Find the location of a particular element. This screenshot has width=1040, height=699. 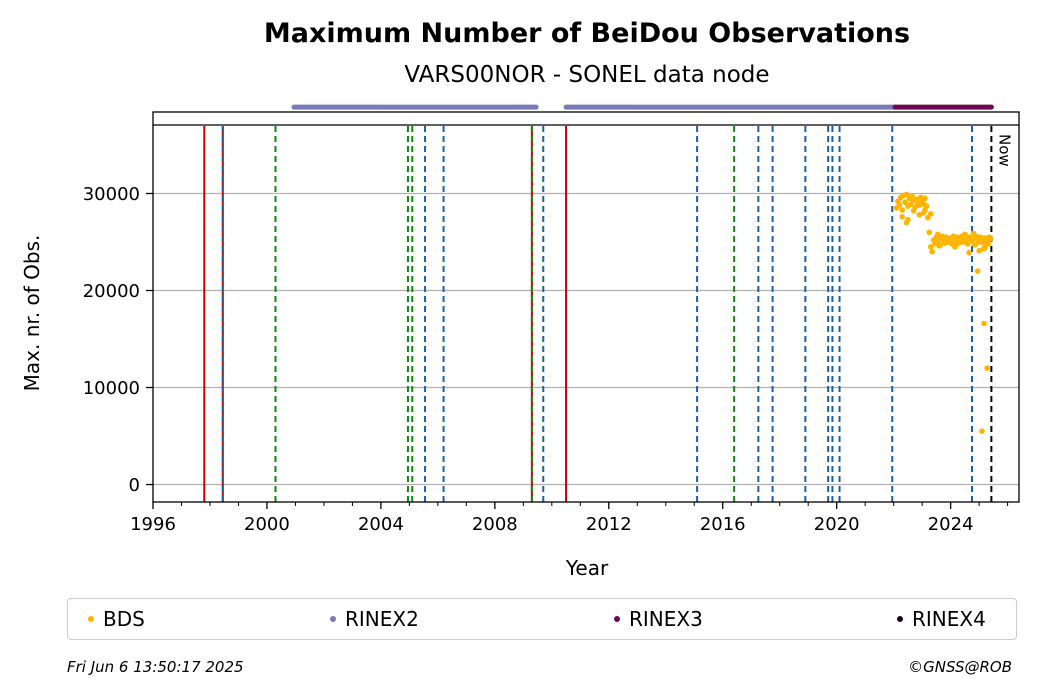

now-label: Now is located at coordinates (1004, 150).